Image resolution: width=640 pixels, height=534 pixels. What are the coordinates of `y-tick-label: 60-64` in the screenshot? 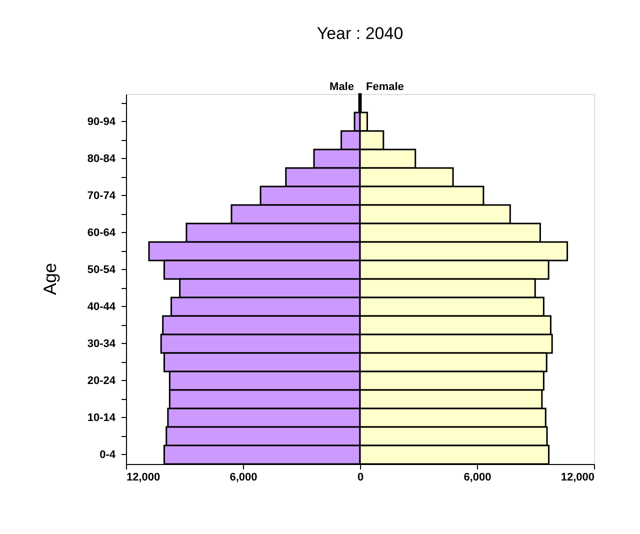 It's located at (101, 232).